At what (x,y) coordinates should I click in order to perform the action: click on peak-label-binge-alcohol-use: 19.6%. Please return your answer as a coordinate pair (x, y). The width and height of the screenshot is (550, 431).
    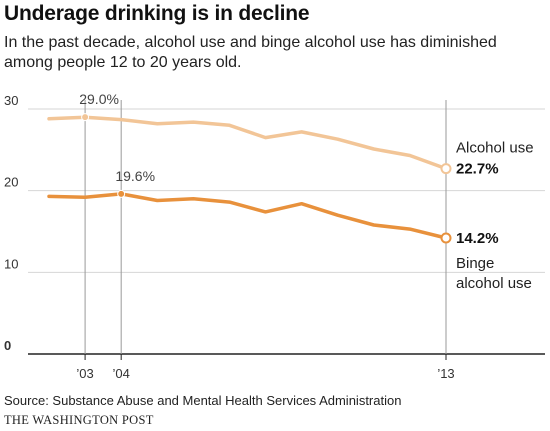
    Looking at the image, I should click on (135, 176).